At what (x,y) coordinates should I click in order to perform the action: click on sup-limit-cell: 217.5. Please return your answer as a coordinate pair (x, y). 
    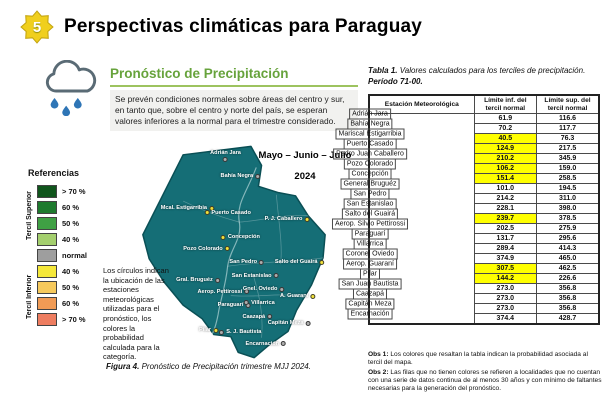
    Looking at the image, I should click on (568, 149).